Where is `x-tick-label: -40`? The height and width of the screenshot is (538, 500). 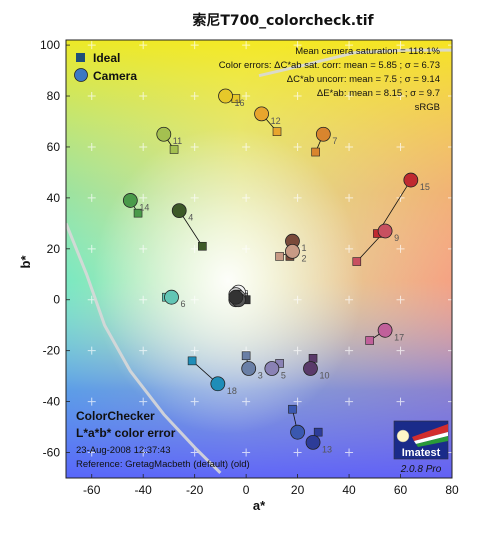
x-tick-label: -40 is located at coordinates (144, 490).